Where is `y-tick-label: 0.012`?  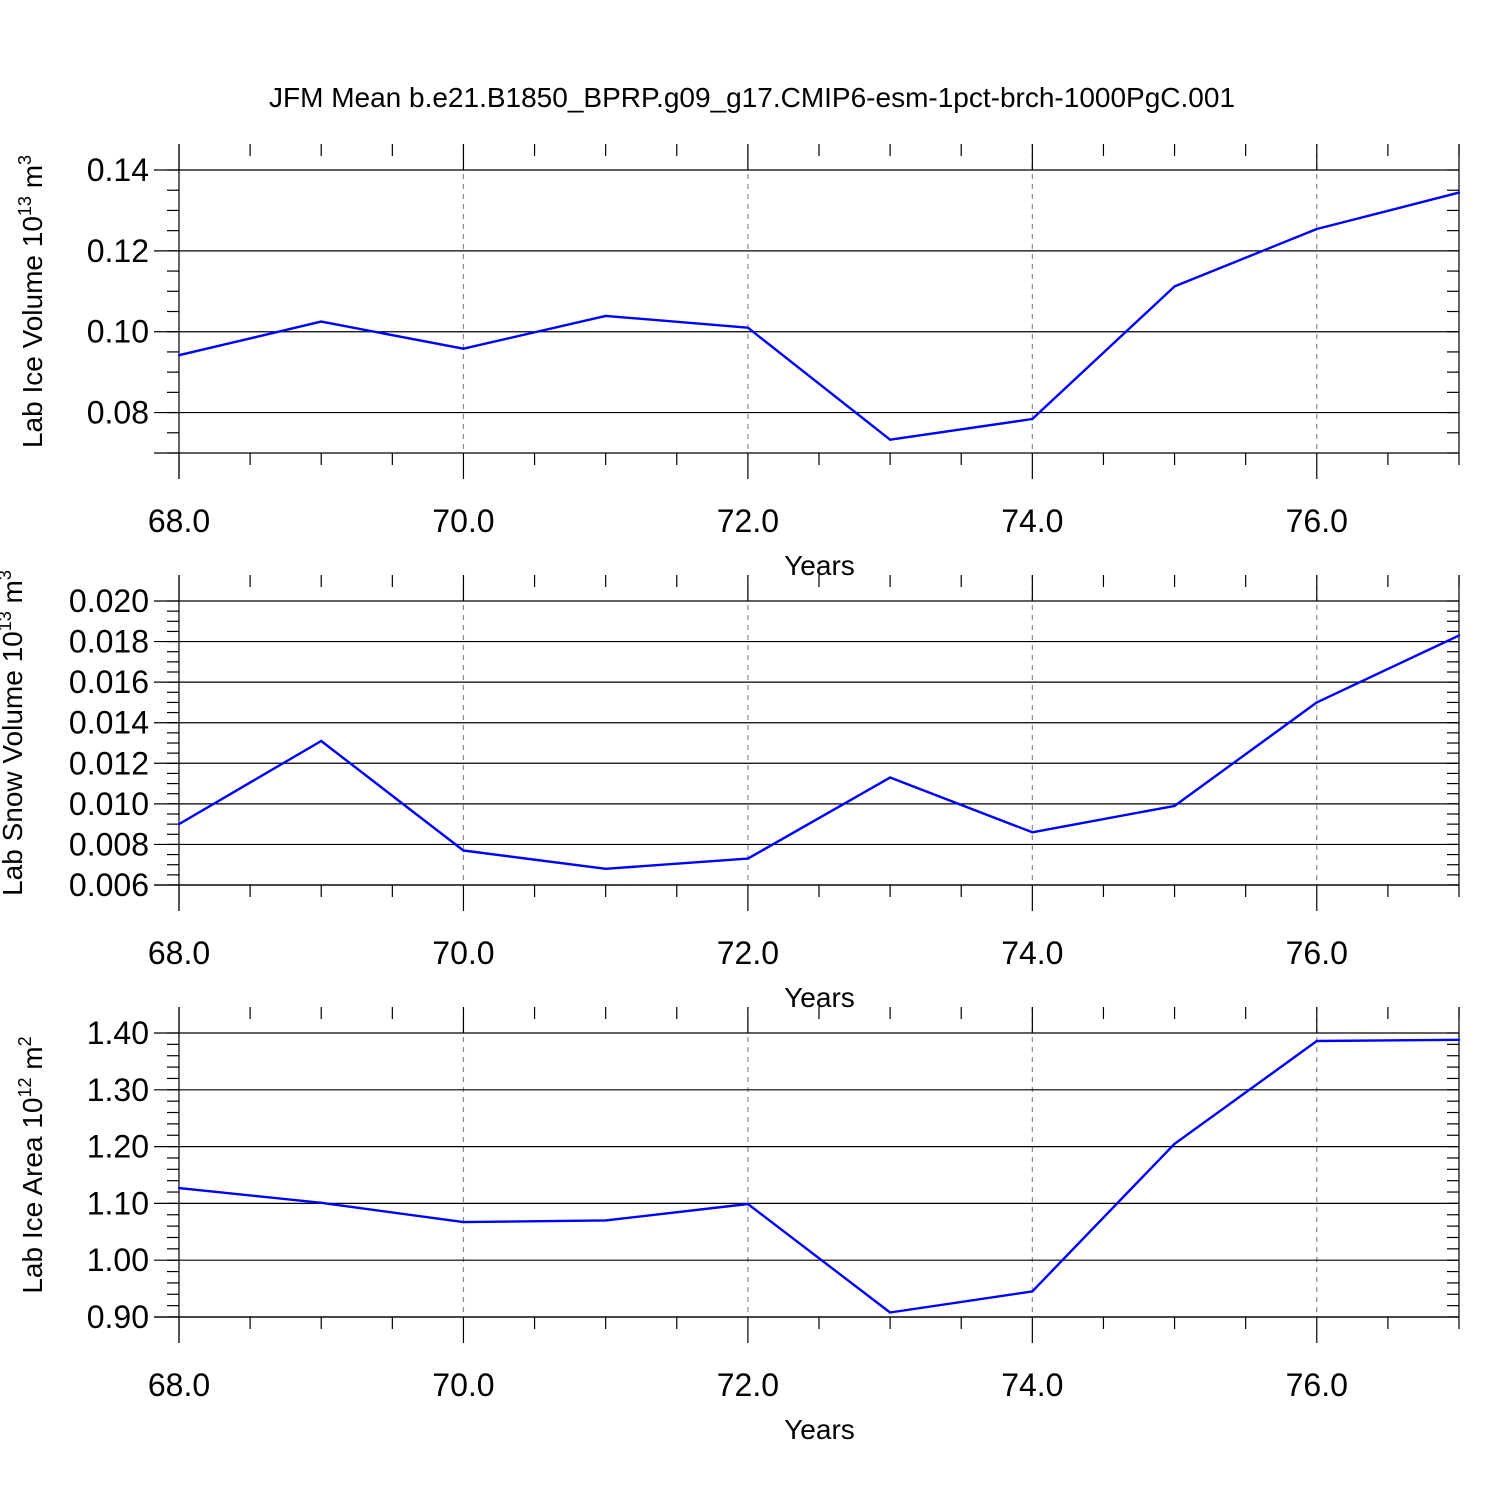 y-tick-label: 0.012 is located at coordinates (109, 763).